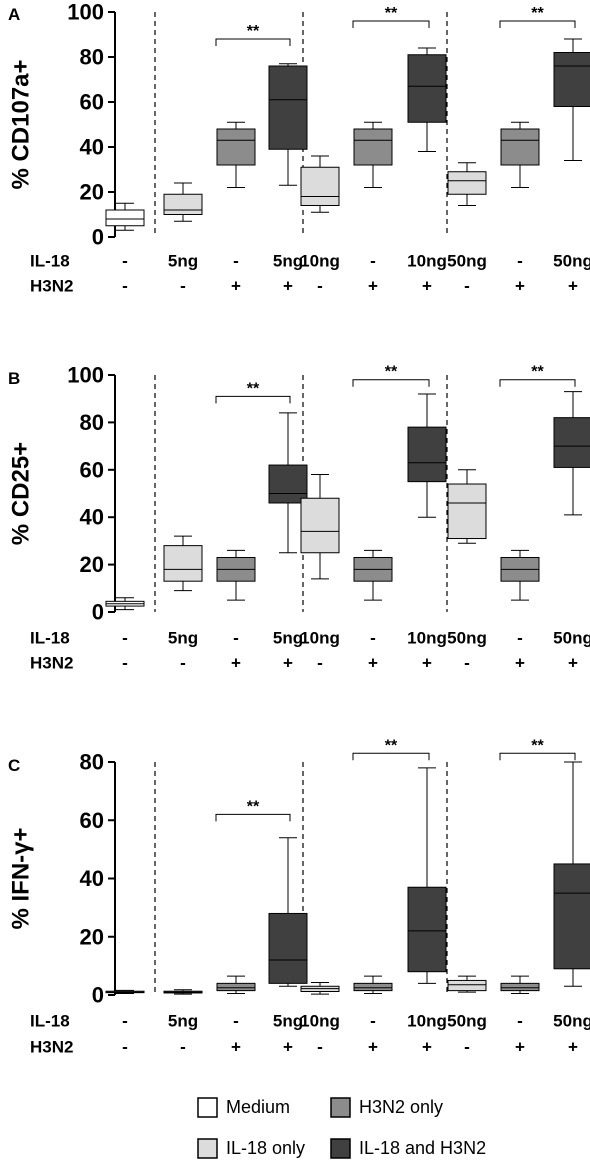 The height and width of the screenshot is (1170, 590). Describe the element at coordinates (401, 1107) in the screenshot. I see `legend-label: H3N2 only` at that location.